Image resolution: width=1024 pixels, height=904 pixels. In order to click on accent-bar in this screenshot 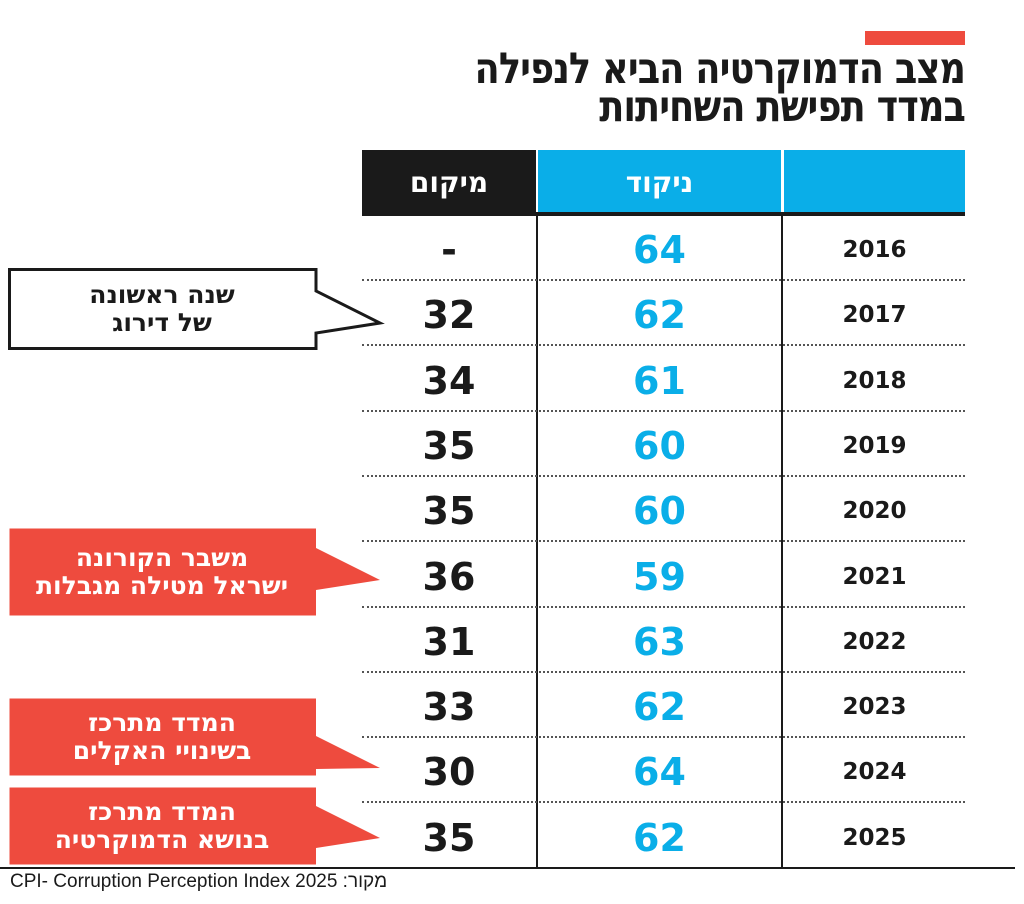, I will do `click(915, 38)`.